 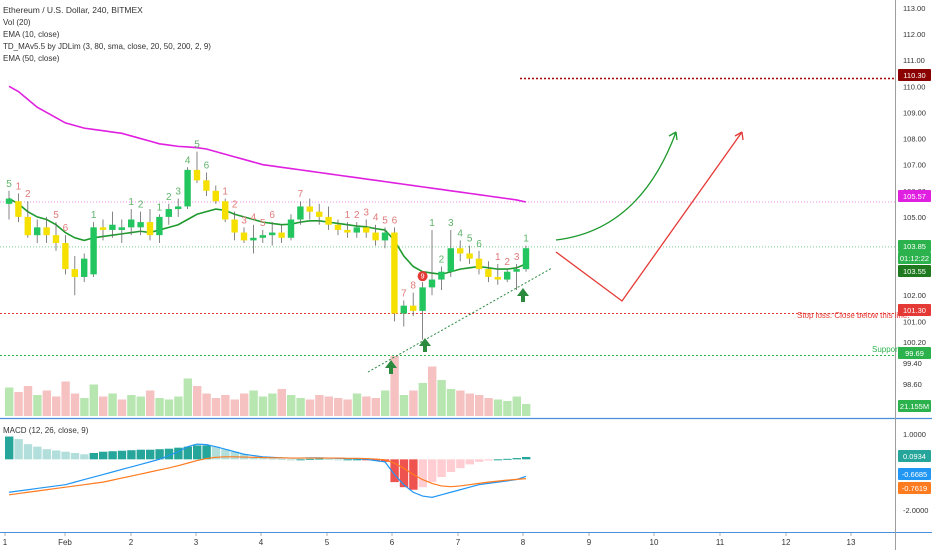 What do you see at coordinates (914, 321) in the screenshot?
I see `price-tick-label: 101.00` at bounding box center [914, 321].